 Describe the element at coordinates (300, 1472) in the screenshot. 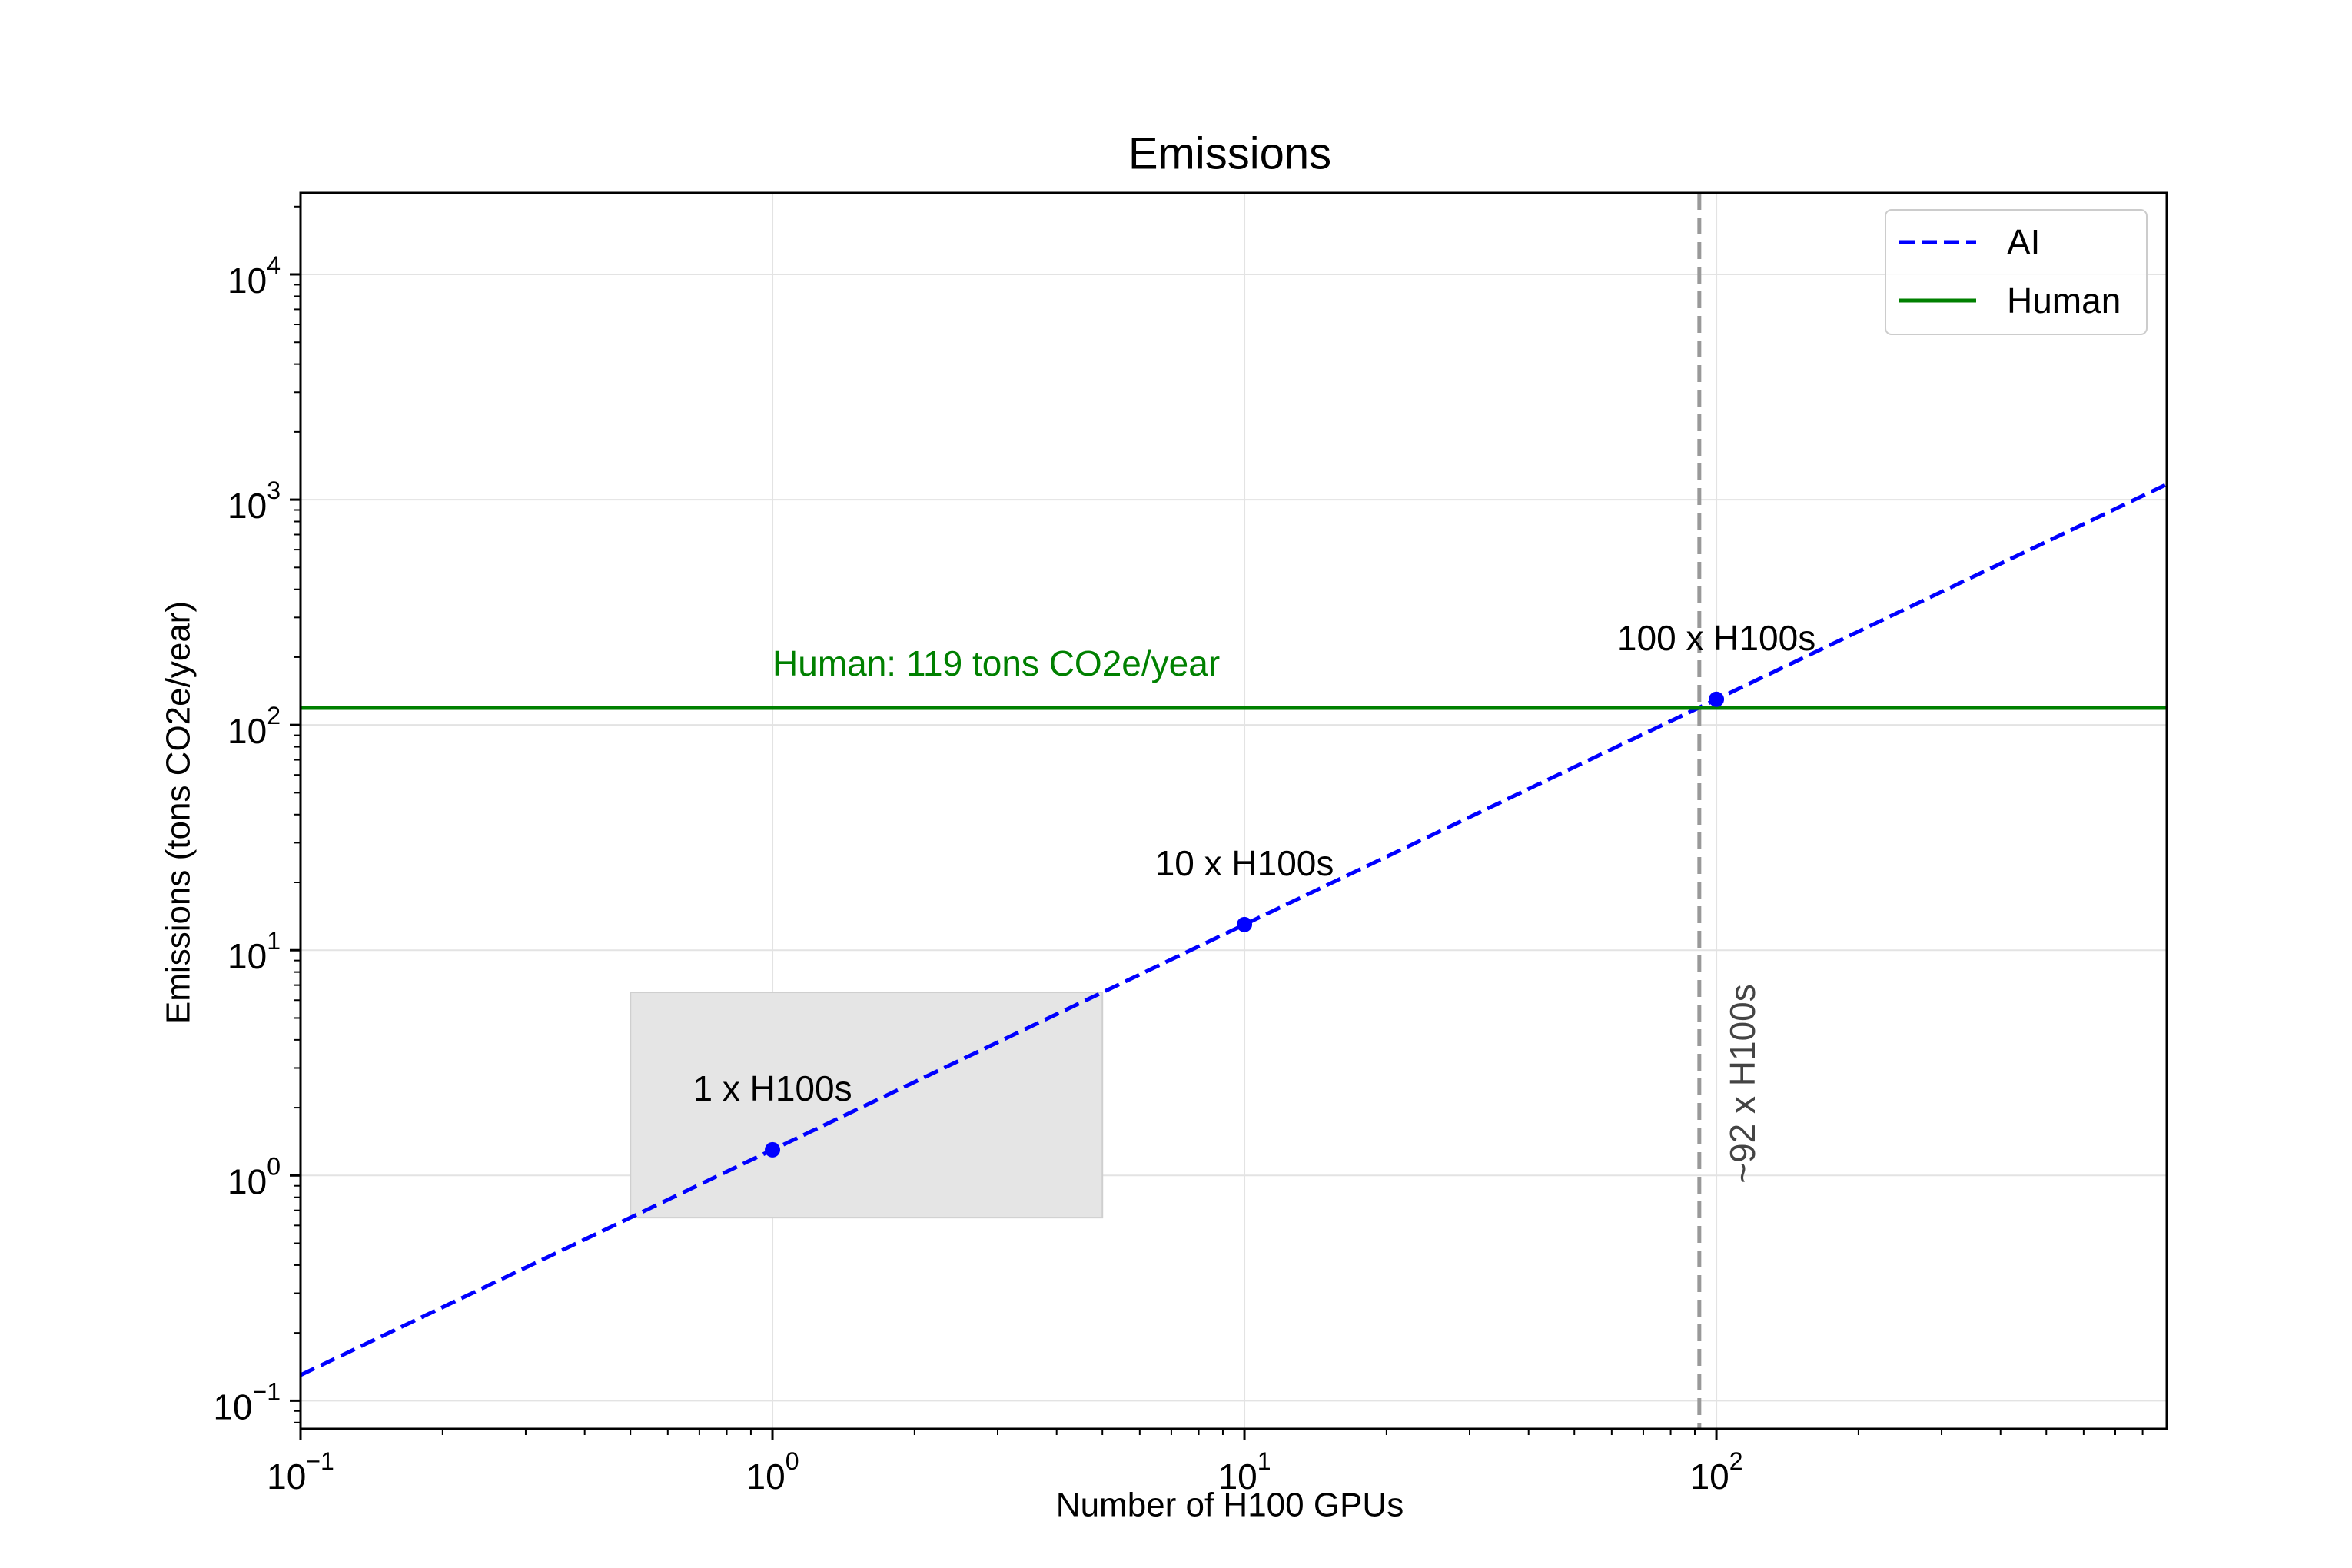

I see `x-tick-label: 10⁻¹` at that location.